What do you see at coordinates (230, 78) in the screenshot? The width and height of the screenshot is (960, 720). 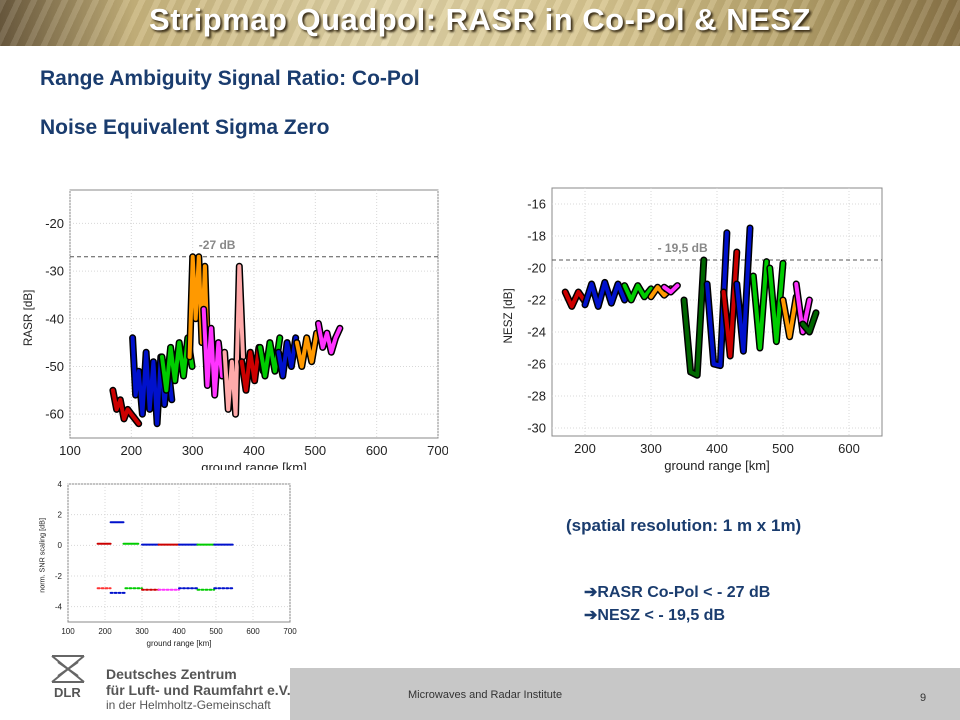 I see `subtitle-rasr: Range Ambiguity Signal Ratio: Co-Pol` at bounding box center [230, 78].